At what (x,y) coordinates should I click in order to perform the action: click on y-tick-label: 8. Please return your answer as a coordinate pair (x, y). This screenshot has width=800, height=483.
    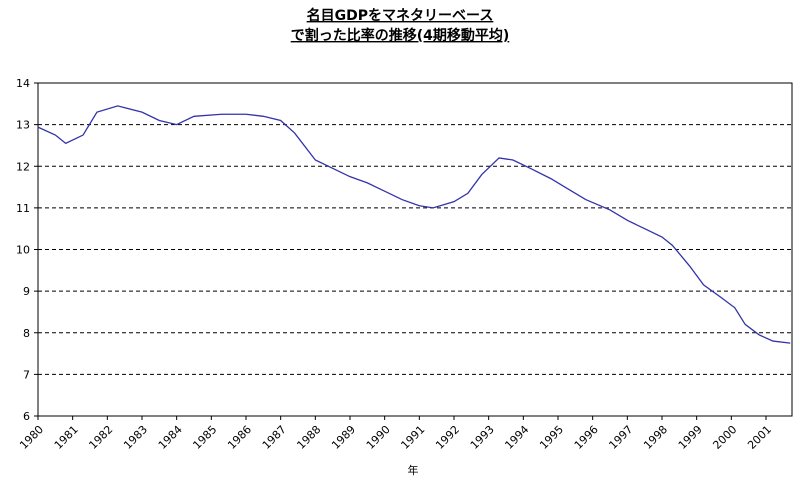
    Looking at the image, I should click on (26, 333).